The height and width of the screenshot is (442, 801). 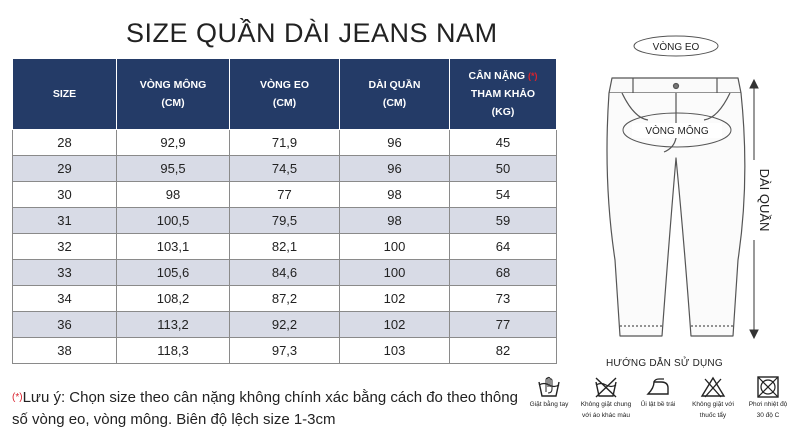 What do you see at coordinates (173, 246) in the screenshot?
I see `cell-hip: 103,1` at bounding box center [173, 246].